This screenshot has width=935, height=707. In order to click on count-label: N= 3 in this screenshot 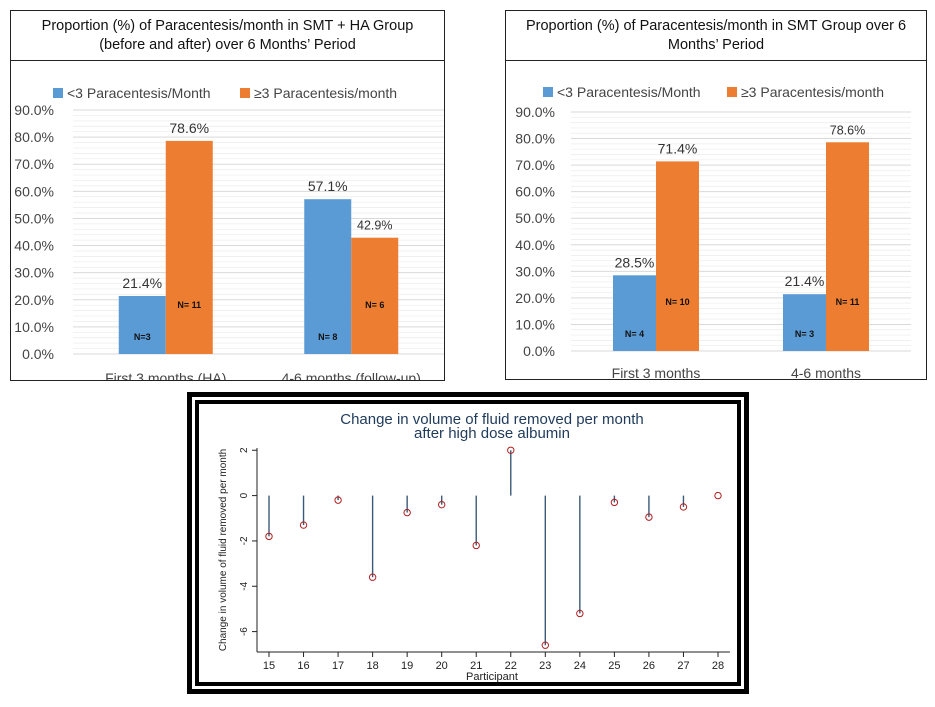, I will do `click(804, 334)`.